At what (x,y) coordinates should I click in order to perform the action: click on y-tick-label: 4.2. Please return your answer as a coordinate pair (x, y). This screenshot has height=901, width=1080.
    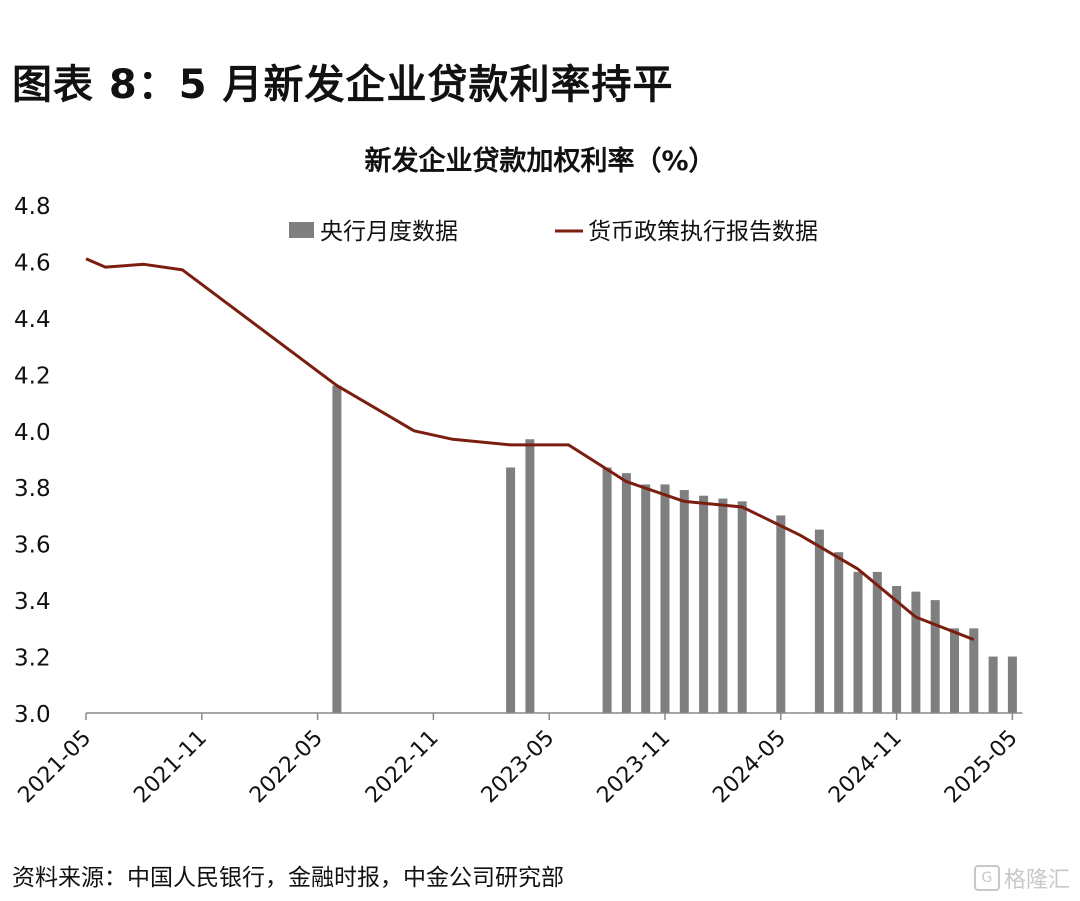
    Looking at the image, I should click on (32, 376).